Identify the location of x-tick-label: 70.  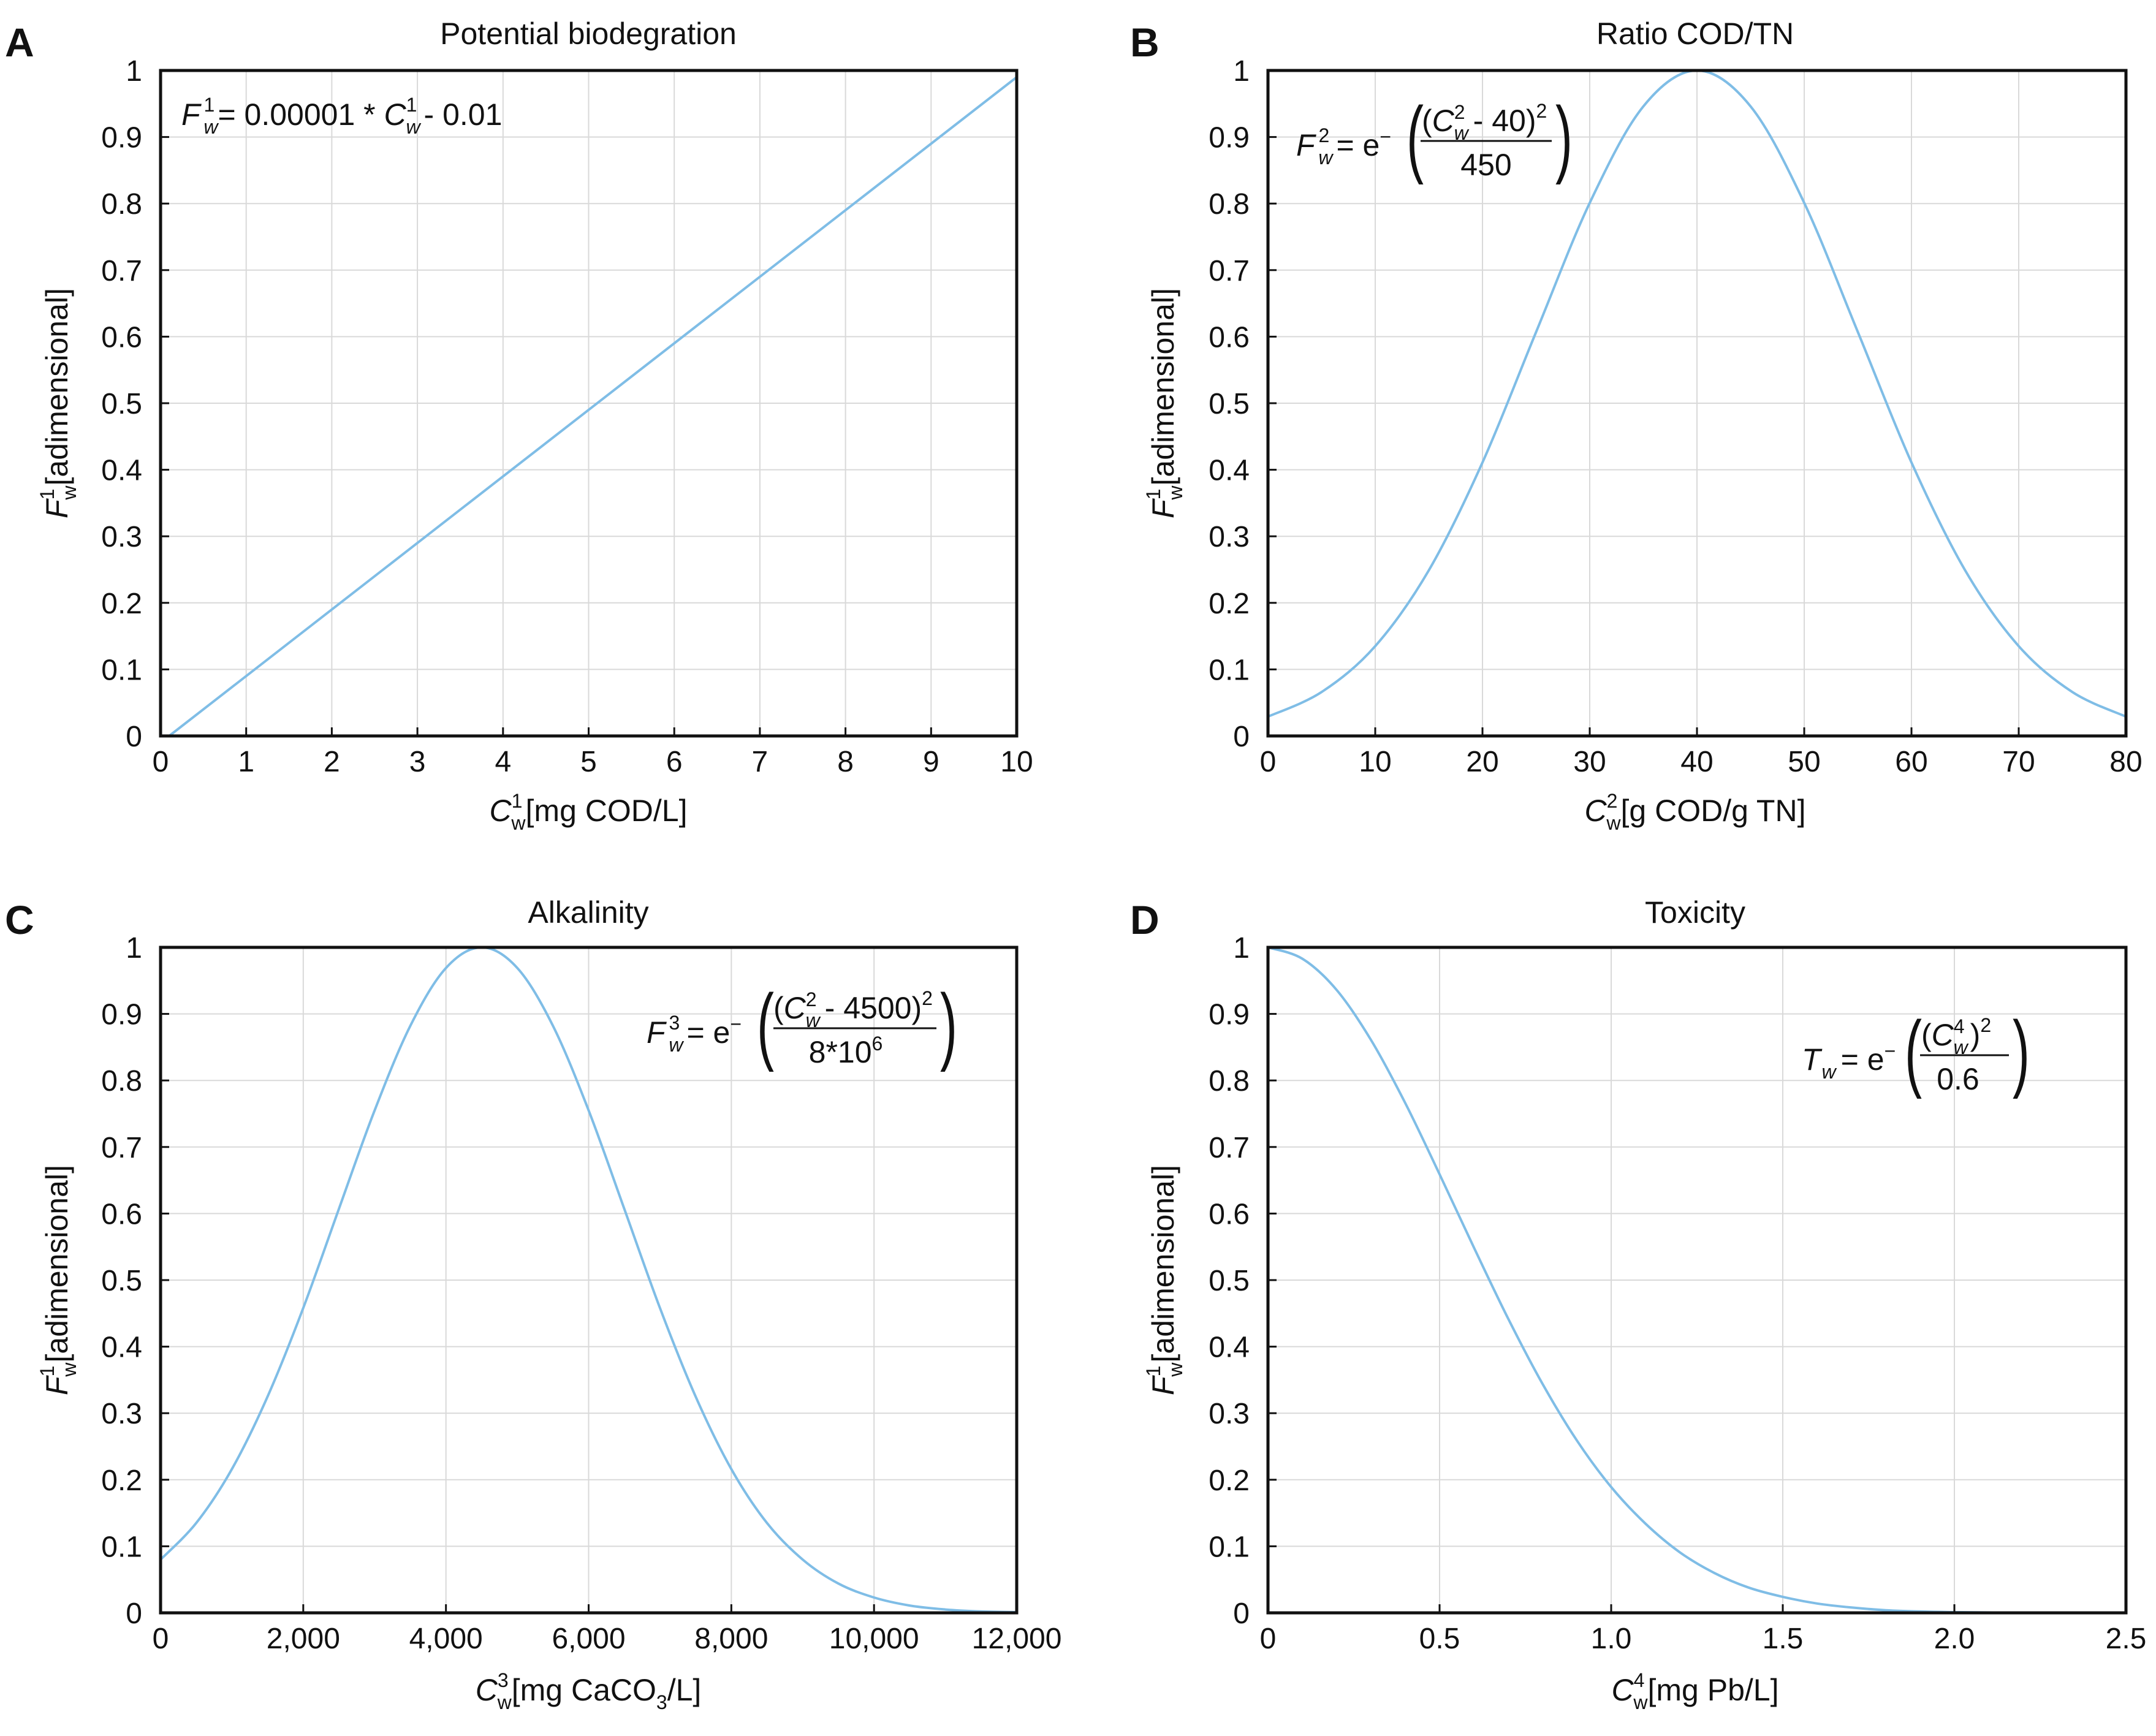
(2019, 762).